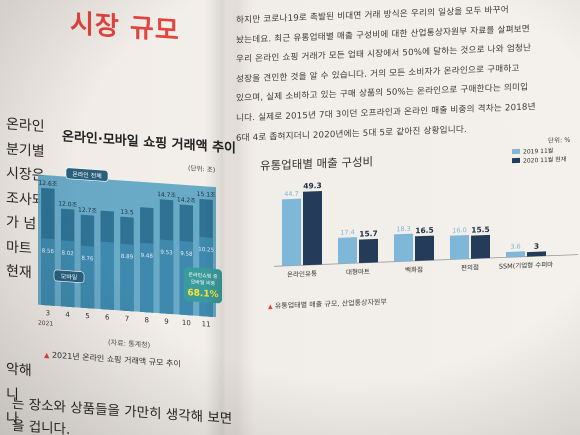  I want to click on online-value-label: 12.0조, so click(67, 204).